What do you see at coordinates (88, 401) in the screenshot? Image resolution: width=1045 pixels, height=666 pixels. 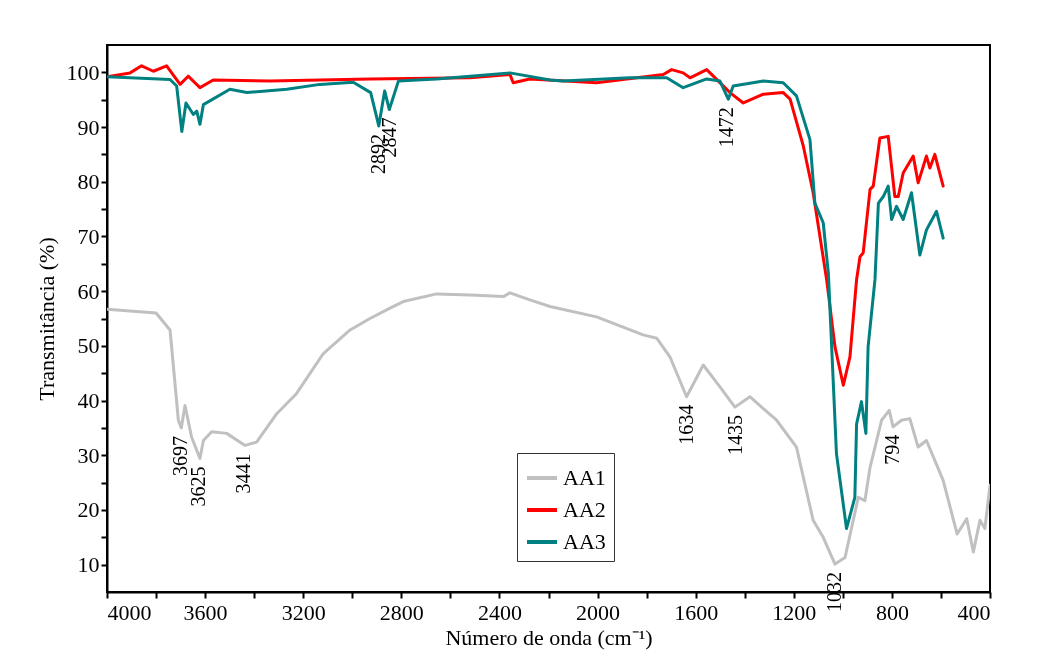 I see `y-tick-label: 40` at bounding box center [88, 401].